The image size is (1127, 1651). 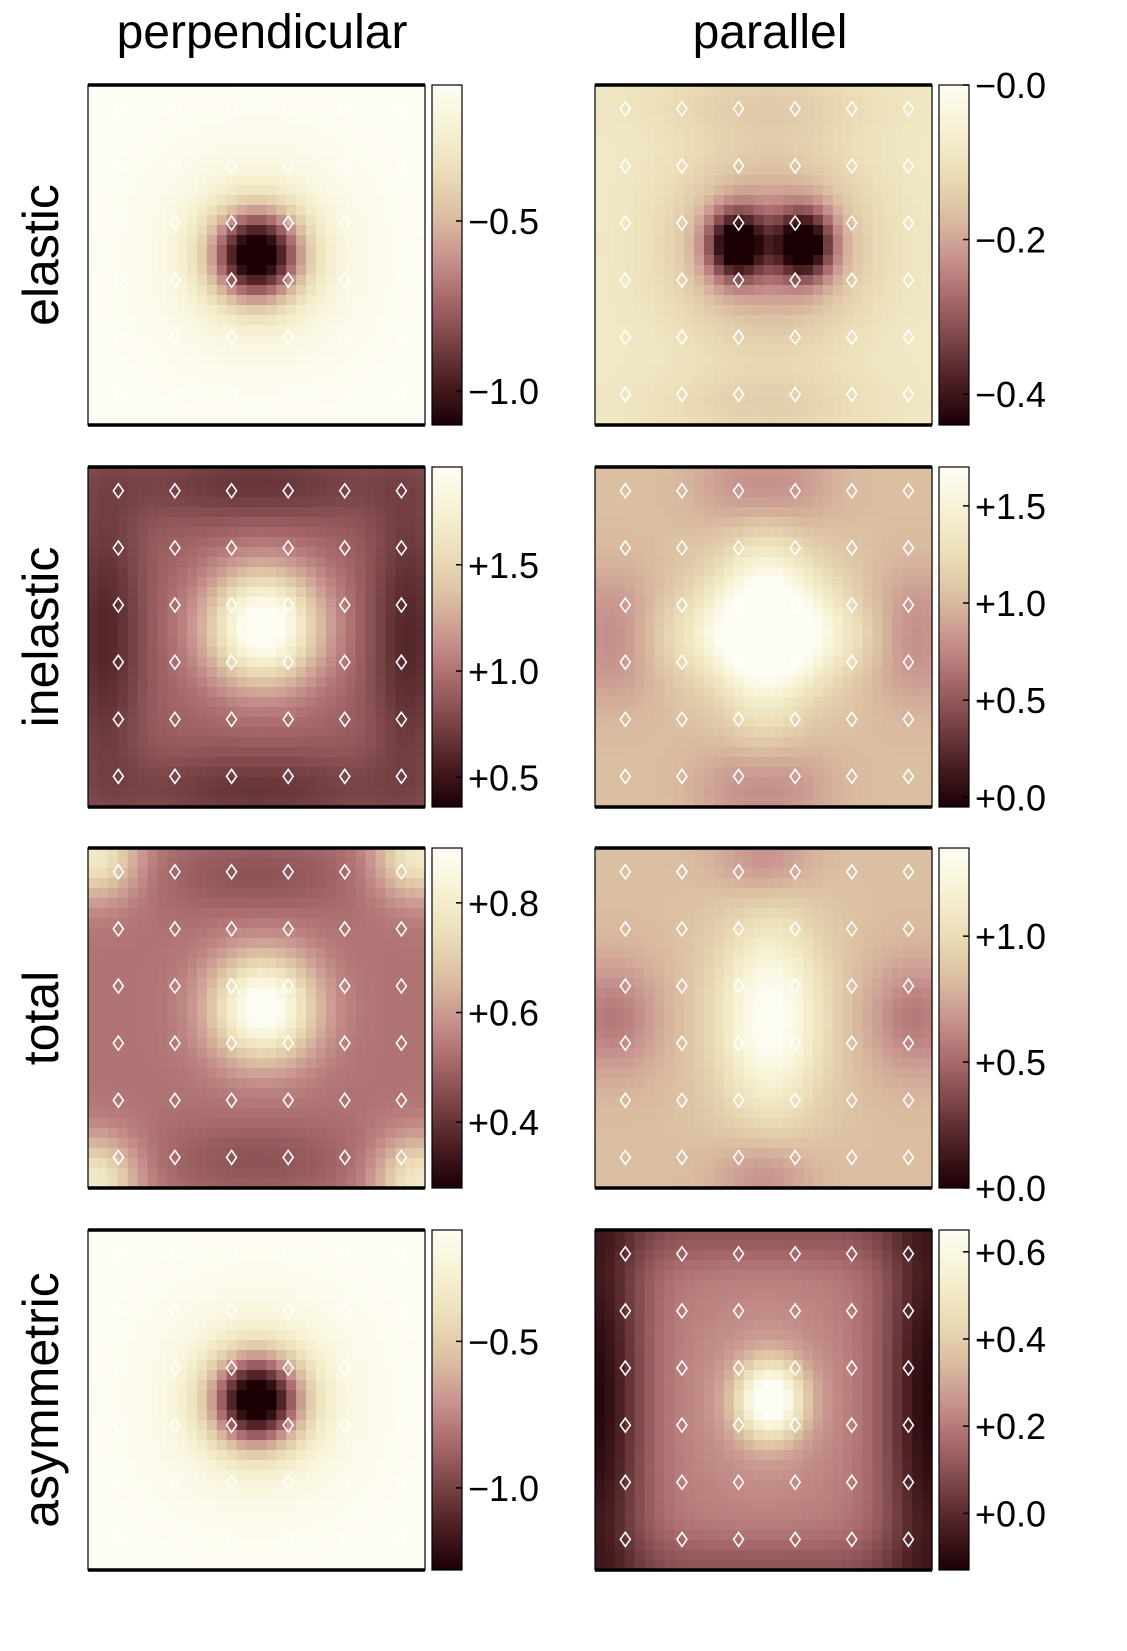 What do you see at coordinates (738, 337) in the screenshot?
I see `lattice-site-marker` at bounding box center [738, 337].